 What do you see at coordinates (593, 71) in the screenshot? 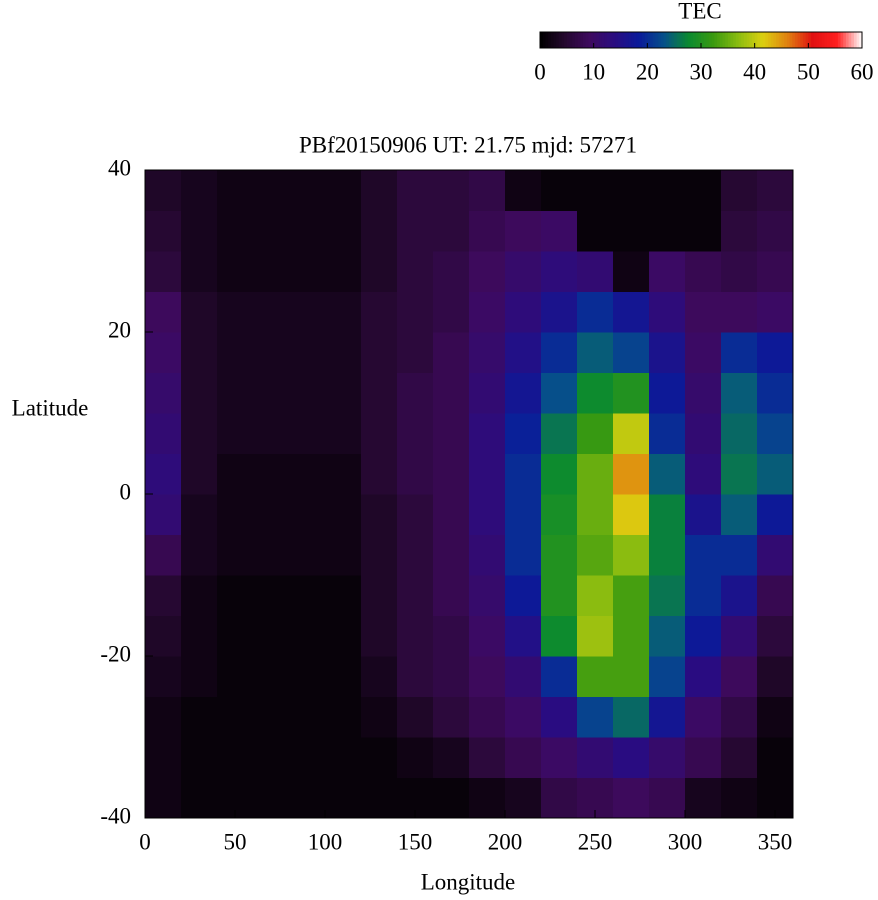
I see `colorbar-tick-label: 10` at bounding box center [593, 71].